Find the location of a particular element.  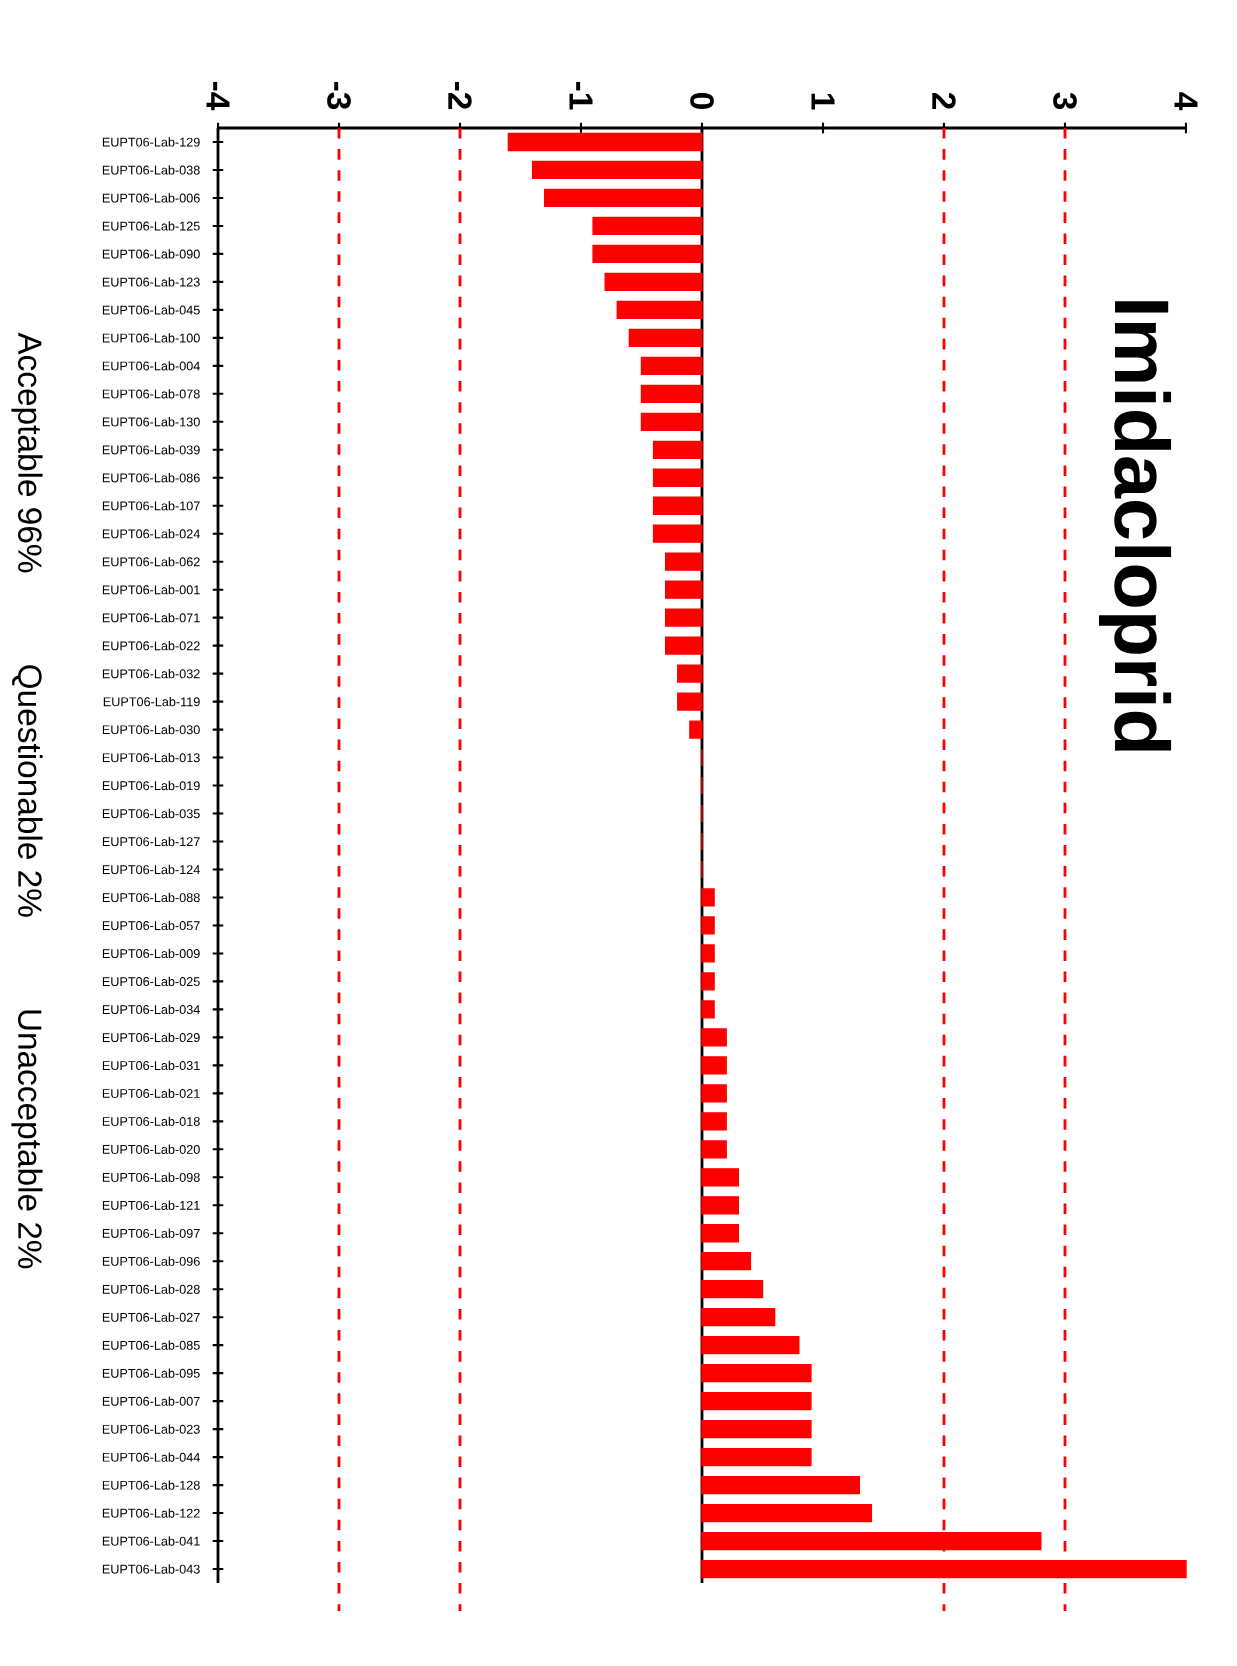

text: Questionable 2% is located at coordinates (27, 791).